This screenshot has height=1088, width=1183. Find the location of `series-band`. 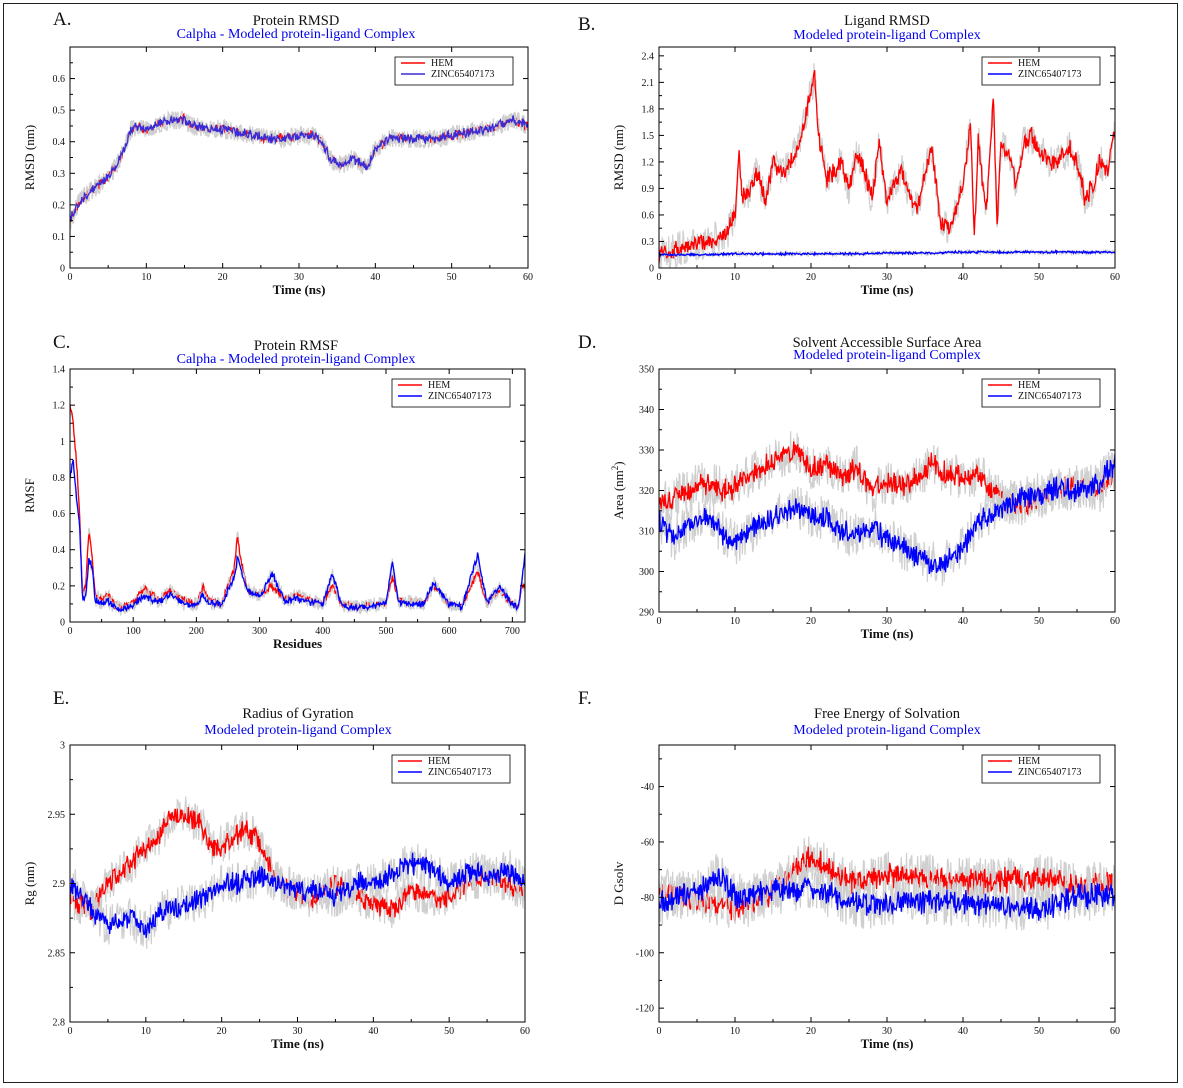

series-band is located at coordinates (297, 509).